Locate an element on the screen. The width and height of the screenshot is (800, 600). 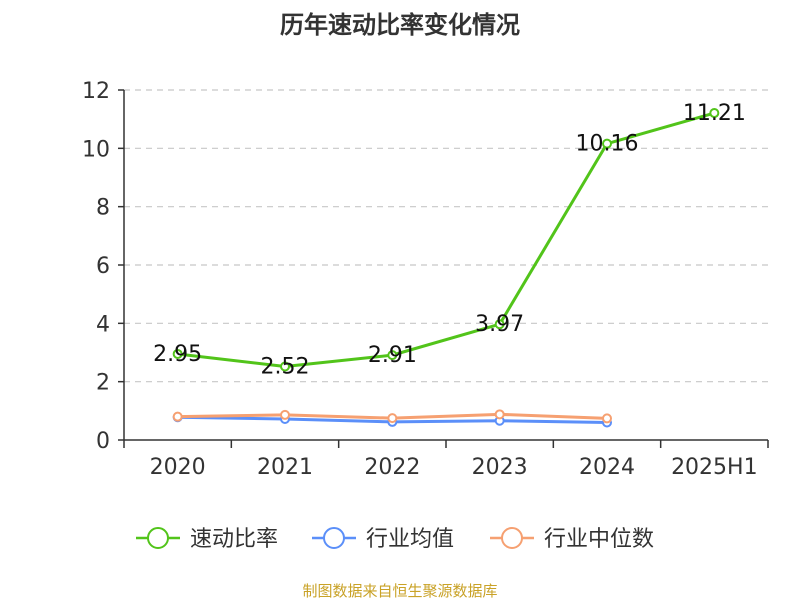
x-tick-label-2021: 2021 is located at coordinates (285, 467).